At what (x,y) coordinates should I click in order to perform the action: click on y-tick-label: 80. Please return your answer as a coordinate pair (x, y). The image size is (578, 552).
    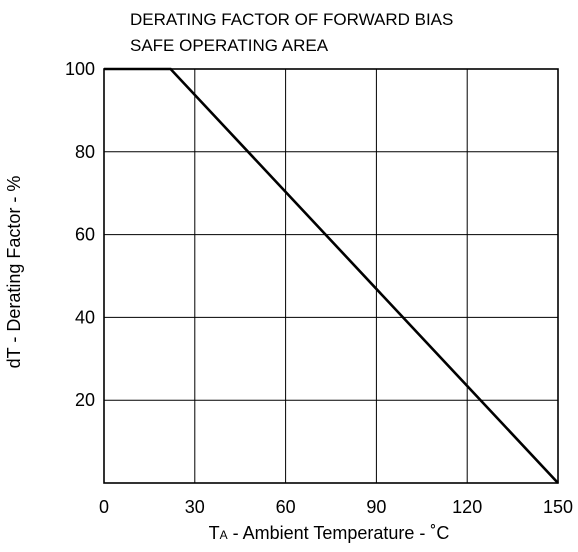
    Looking at the image, I should click on (85, 152).